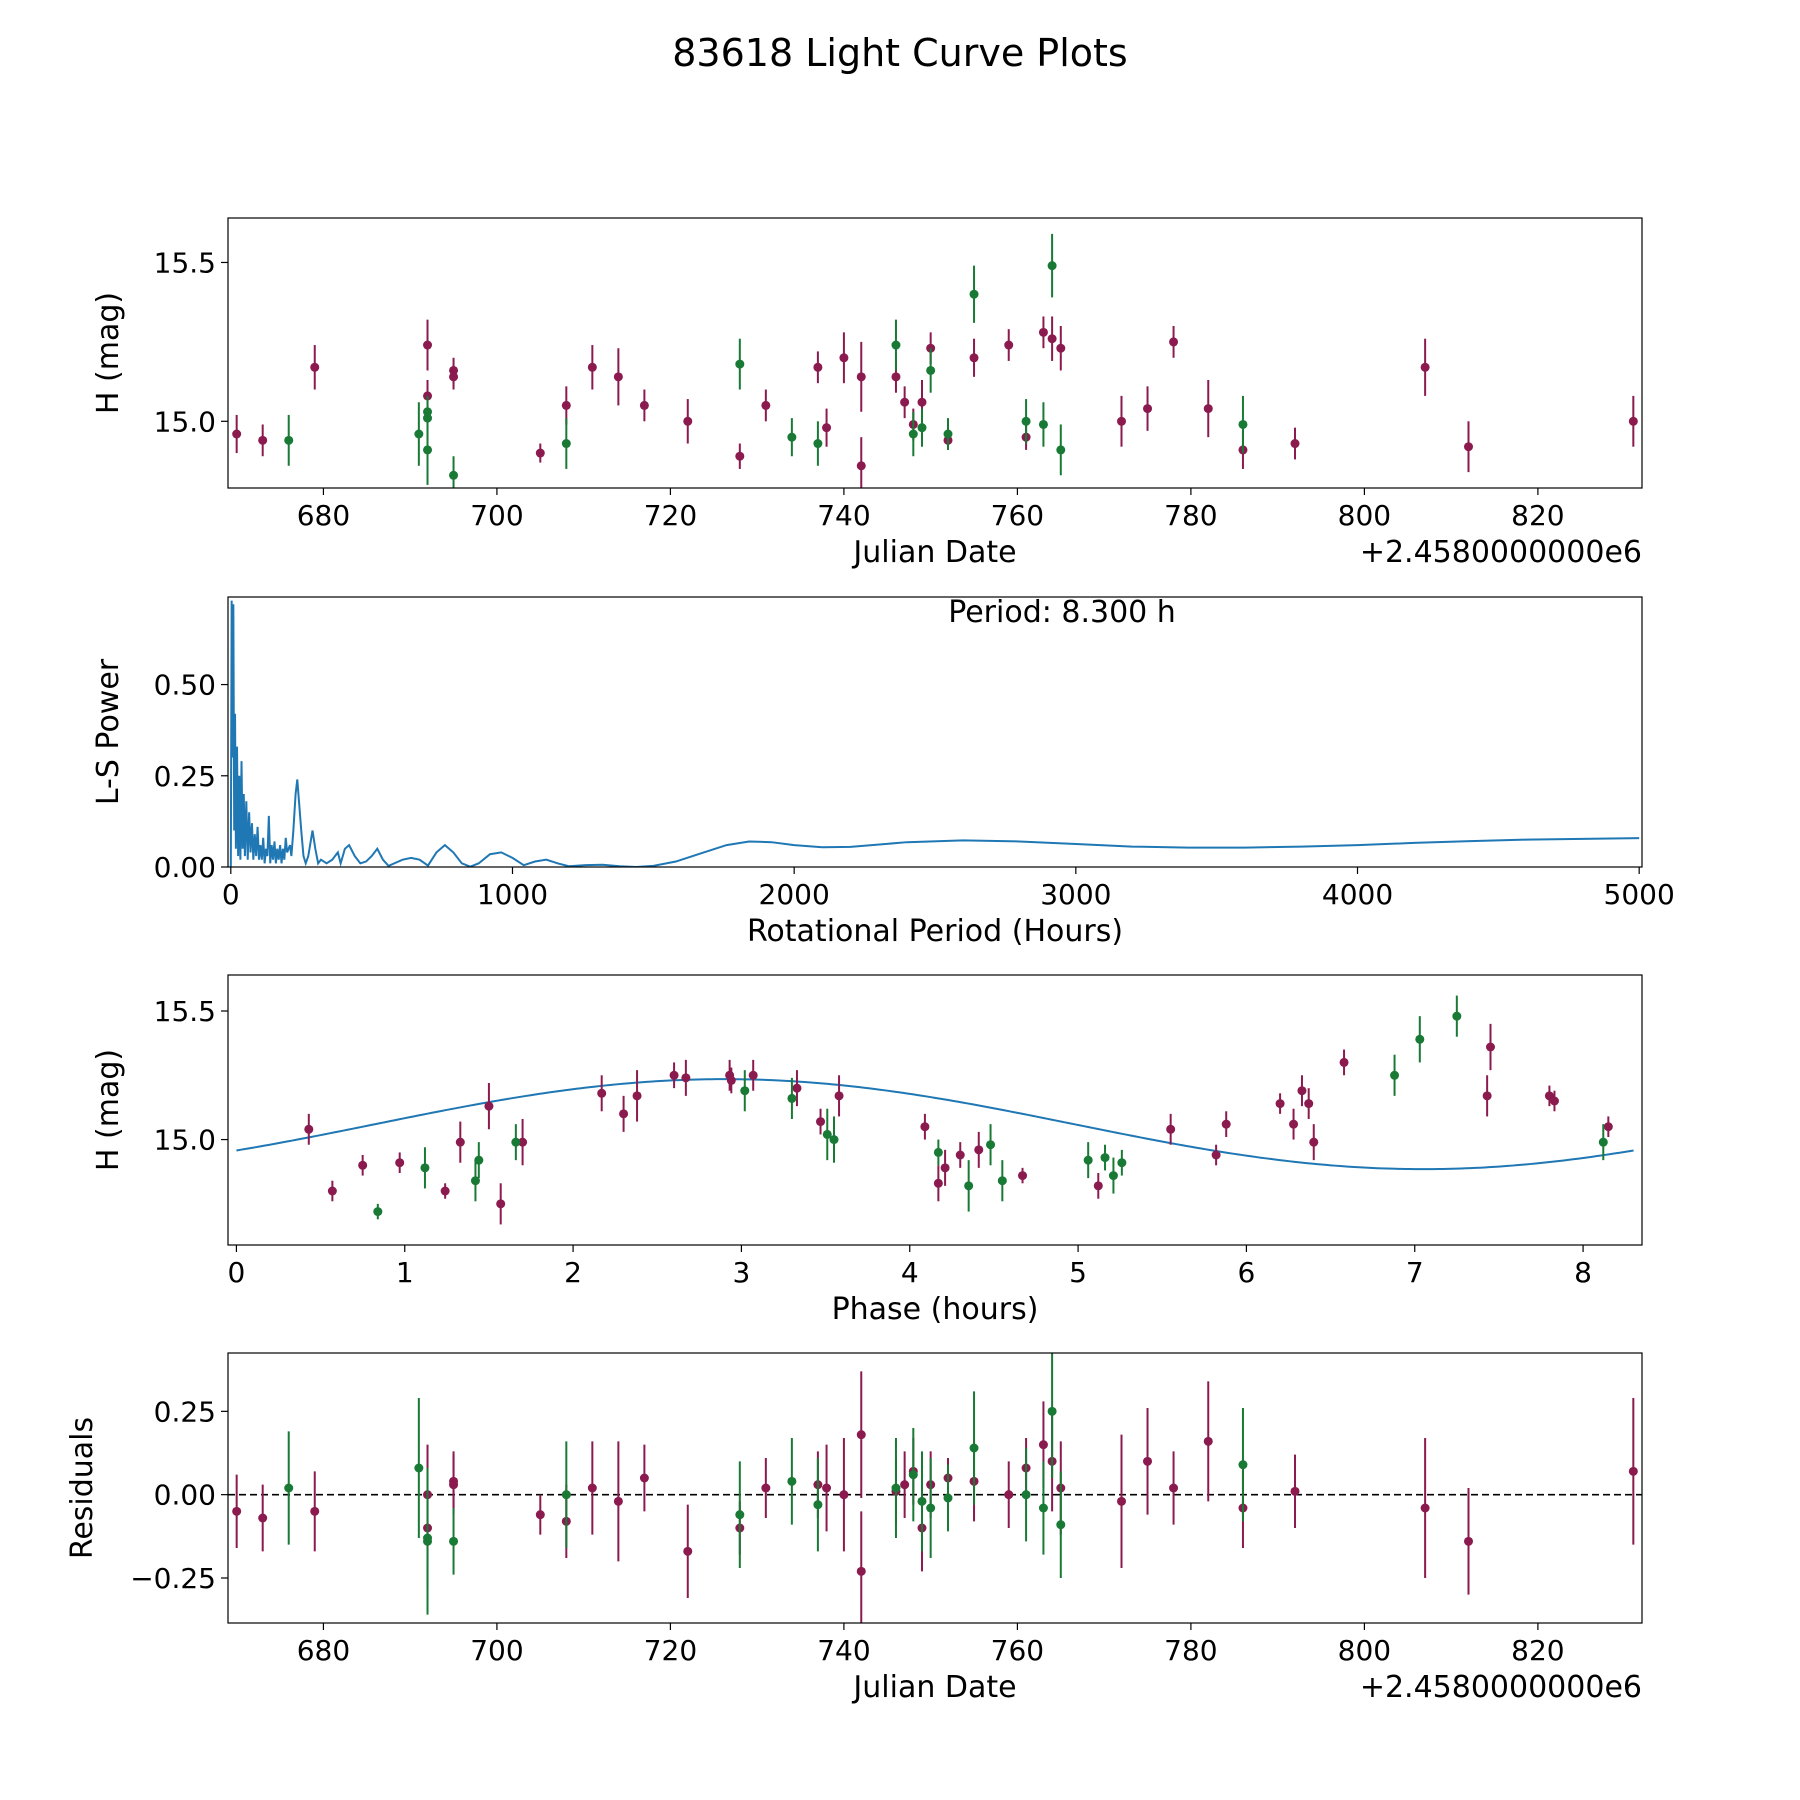 This screenshot has height=1800, width=1800. What do you see at coordinates (742, 1272) in the screenshot?
I see `x-tick-label: 3` at bounding box center [742, 1272].